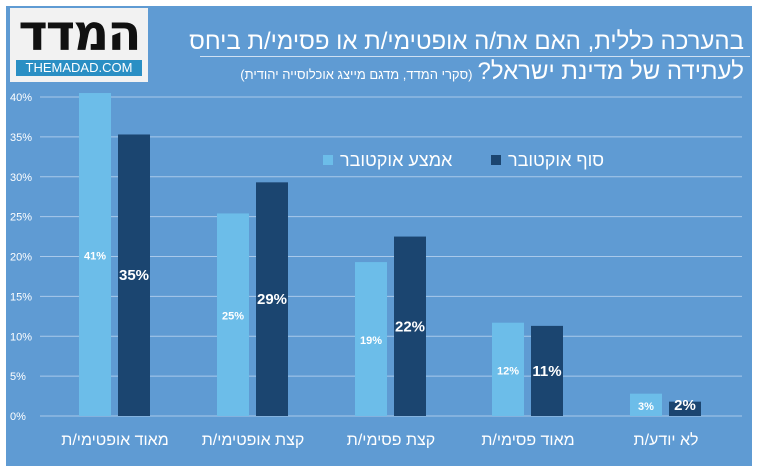 Image resolution: width=758 pixels, height=472 pixels. I want to click on data-label: 22%, so click(410, 326).